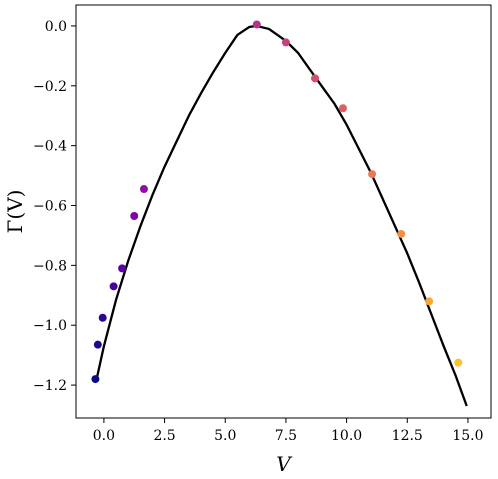  I want to click on x-tick-label: 10.0, so click(346, 436).